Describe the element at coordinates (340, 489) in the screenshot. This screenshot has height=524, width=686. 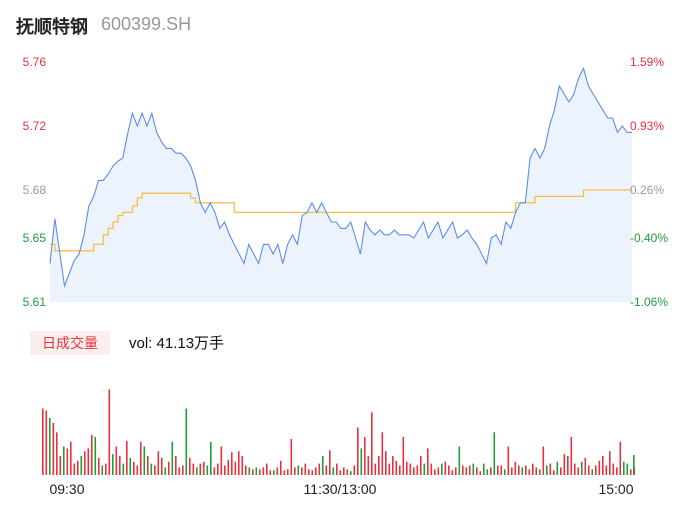
I see `time-axis-label: 11:30/13:00` at that location.